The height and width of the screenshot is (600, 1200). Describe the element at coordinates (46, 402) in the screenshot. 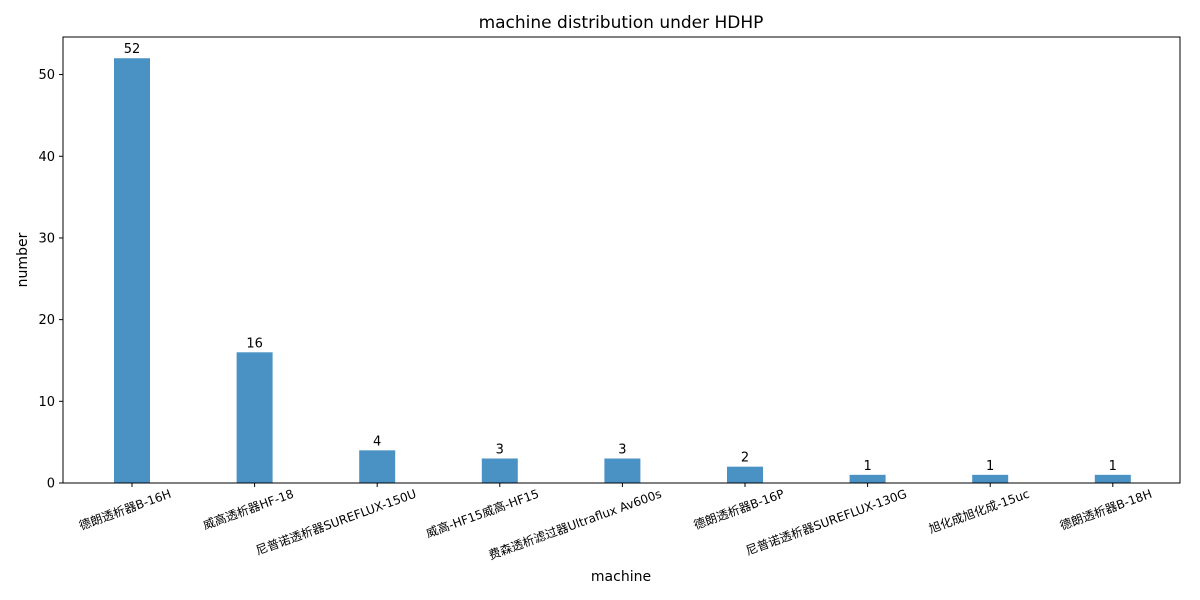

I see `y-tick-label: 10` at that location.